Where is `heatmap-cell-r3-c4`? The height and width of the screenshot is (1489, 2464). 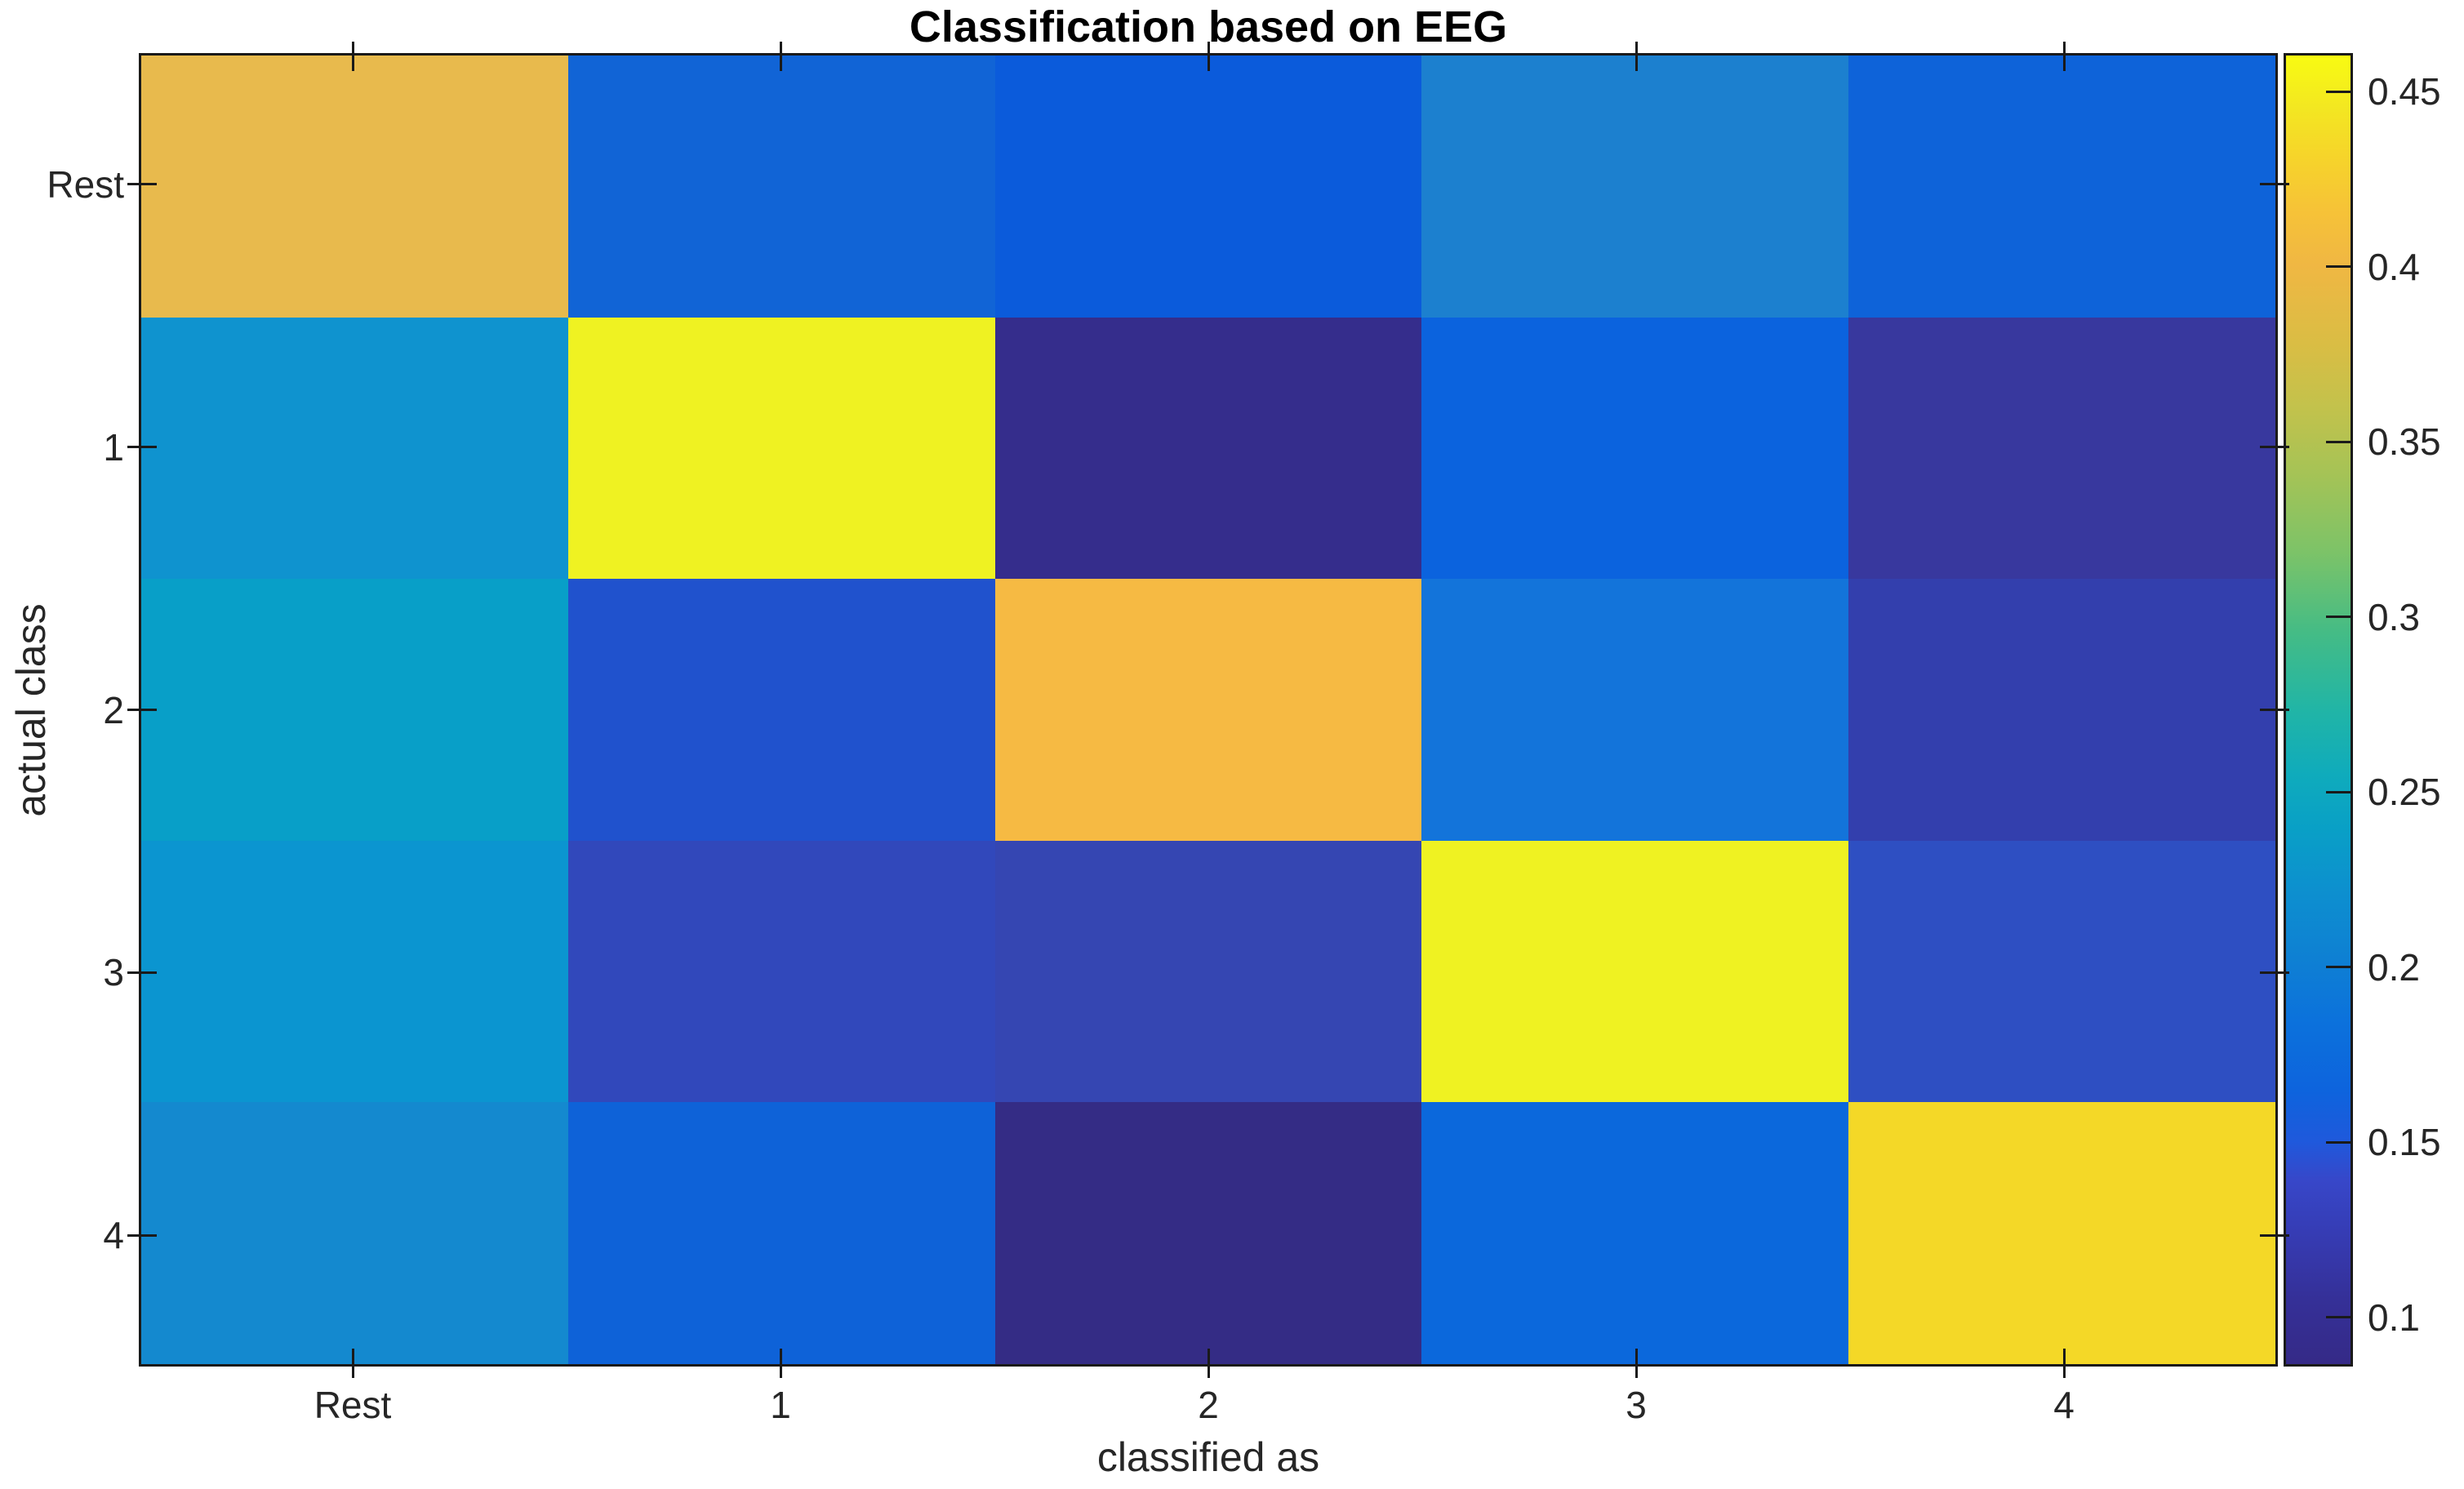 heatmap-cell-r3-c4 is located at coordinates (2061, 971).